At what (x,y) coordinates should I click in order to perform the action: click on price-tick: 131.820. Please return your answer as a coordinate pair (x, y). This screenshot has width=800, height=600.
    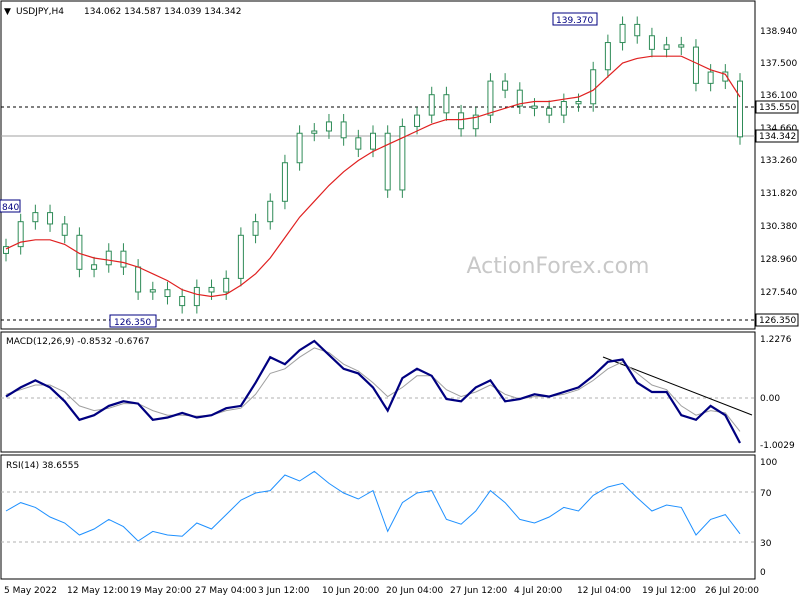
    Looking at the image, I should click on (778, 194).